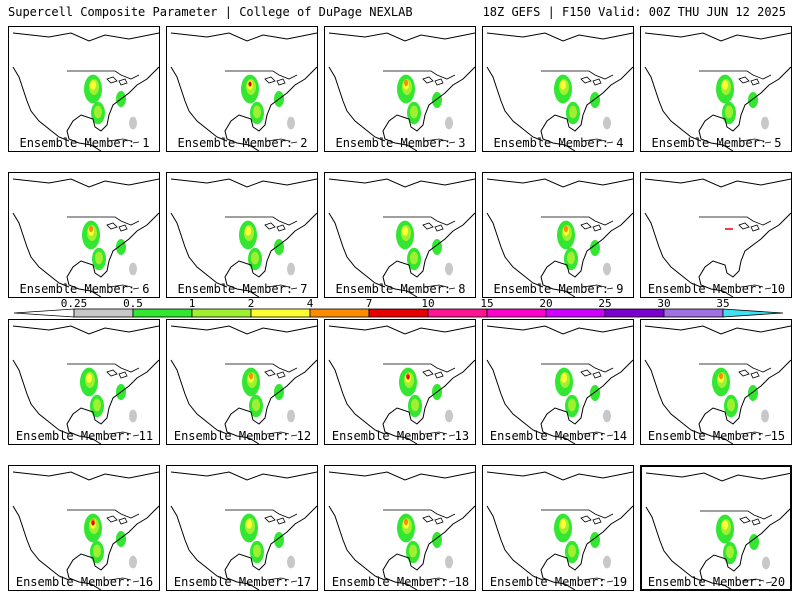 Image resolution: width=800 pixels, height=600 pixels. I want to click on member-caption: Ensemble Member: 15, so click(716, 436).